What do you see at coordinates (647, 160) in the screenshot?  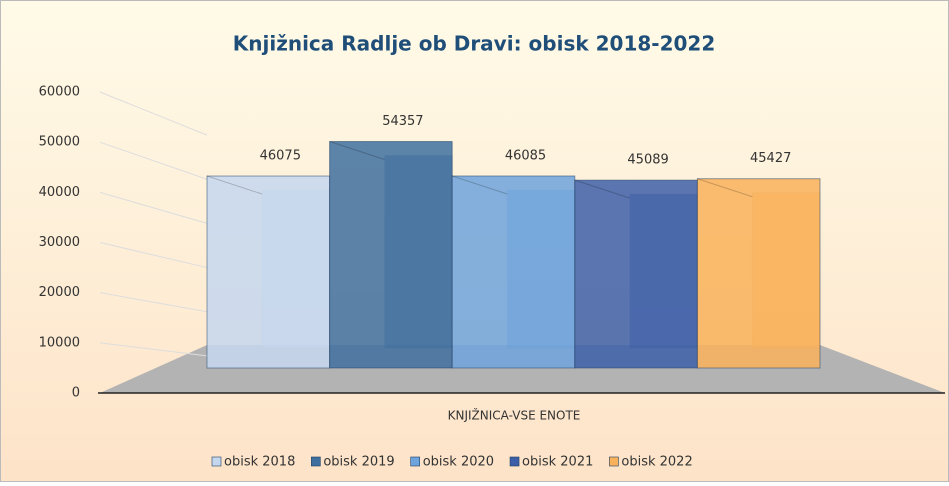 I see `data-label: 45089` at bounding box center [647, 160].